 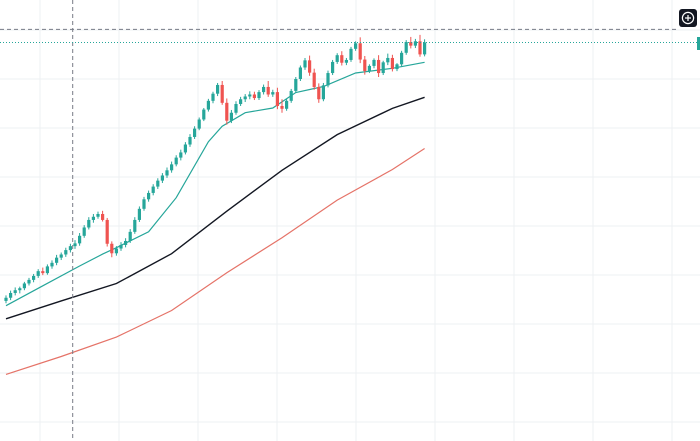 I want to click on add-indicator-button, so click(x=688, y=18).